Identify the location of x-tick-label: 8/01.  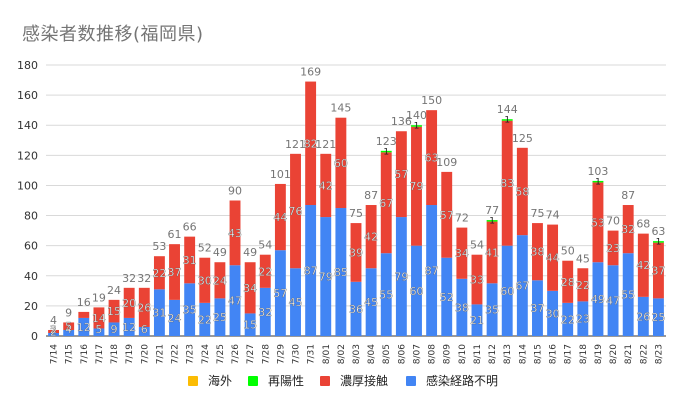
(327, 354).